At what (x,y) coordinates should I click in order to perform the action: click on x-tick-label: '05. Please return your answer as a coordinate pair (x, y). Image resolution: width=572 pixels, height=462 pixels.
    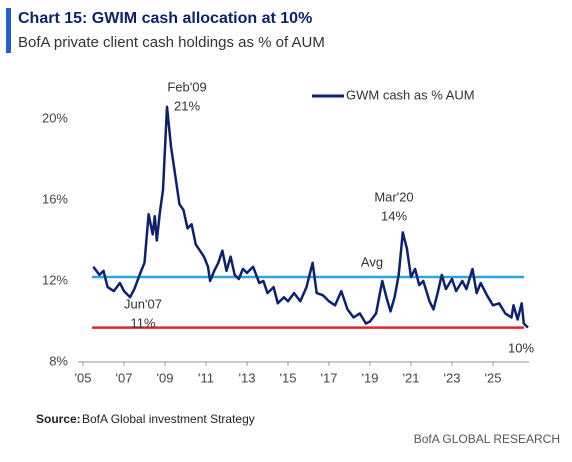
    Looking at the image, I should click on (83, 377).